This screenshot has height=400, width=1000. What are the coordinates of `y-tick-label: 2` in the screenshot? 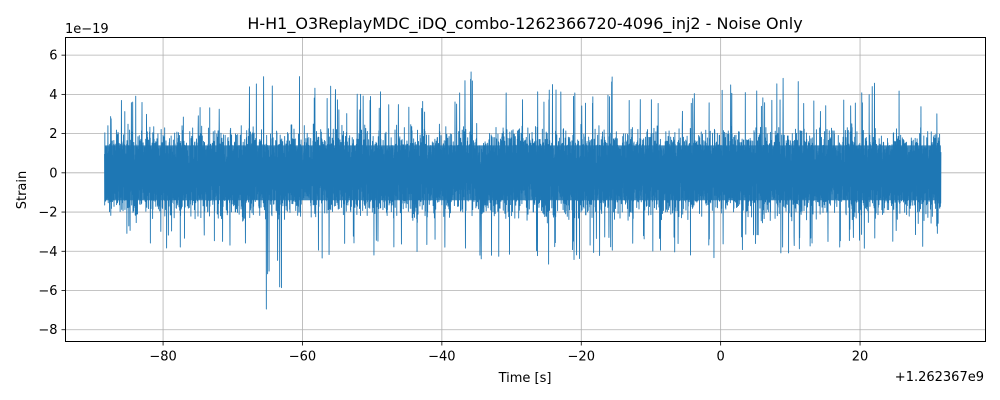 It's located at (53, 134).